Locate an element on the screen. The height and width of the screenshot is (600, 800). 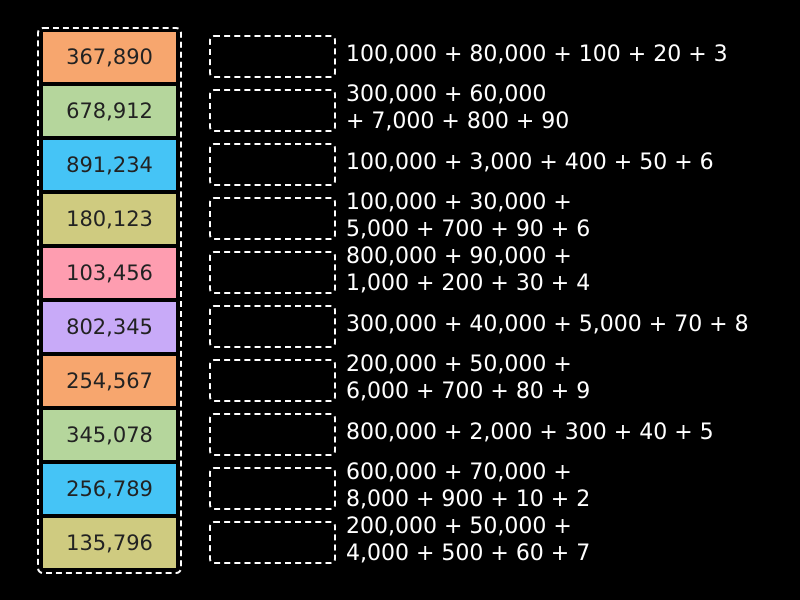
number-tile: 256,789 is located at coordinates (109, 489).